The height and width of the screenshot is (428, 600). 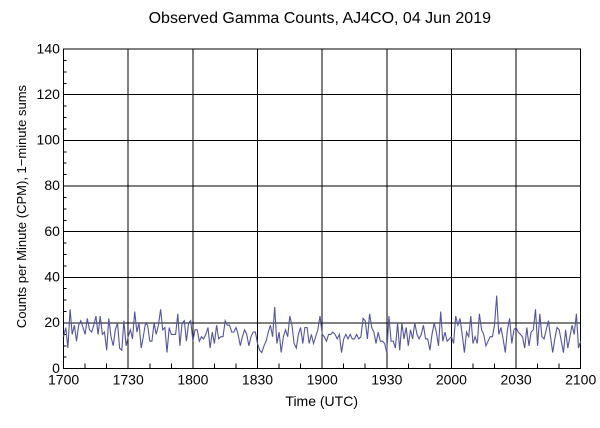 I want to click on svg-text: 2030, so click(x=516, y=379).